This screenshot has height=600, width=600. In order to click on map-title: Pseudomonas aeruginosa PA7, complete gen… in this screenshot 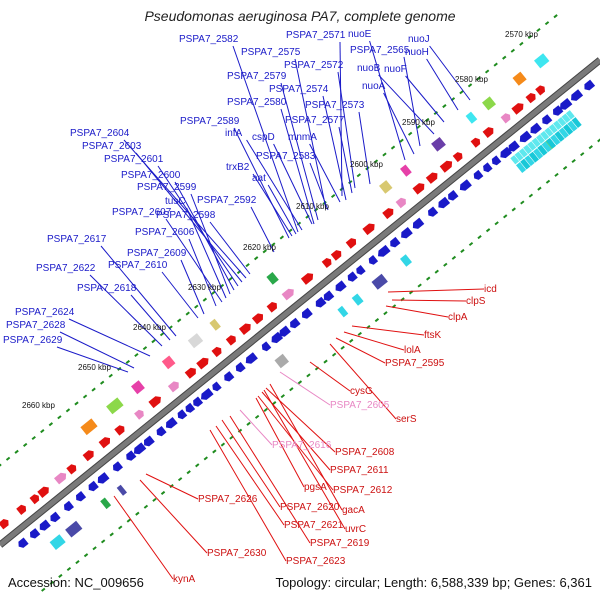, I will do `click(300, 16)`.